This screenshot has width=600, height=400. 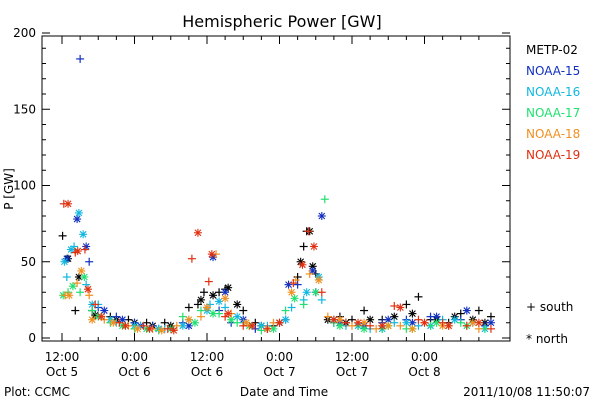 What do you see at coordinates (549, 307) in the screenshot?
I see `legend-south-marker: + south` at bounding box center [549, 307].